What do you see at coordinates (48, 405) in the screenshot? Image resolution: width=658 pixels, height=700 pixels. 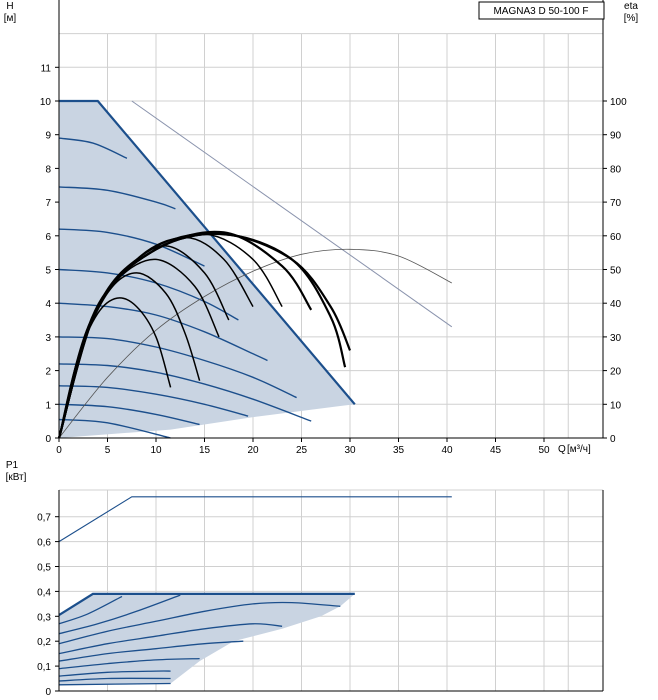 I see `y-tick-label: 1` at bounding box center [48, 405].